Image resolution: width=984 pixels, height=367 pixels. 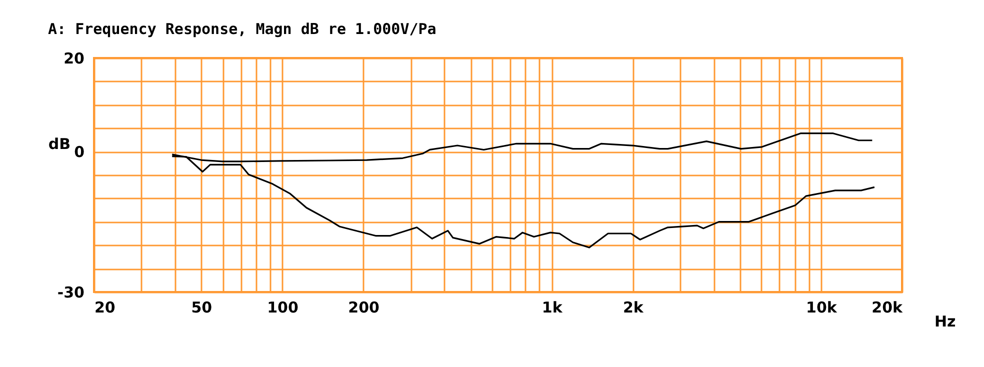 What do you see at coordinates (888, 307) in the screenshot?
I see `x-tick-label: 20k` at bounding box center [888, 307].